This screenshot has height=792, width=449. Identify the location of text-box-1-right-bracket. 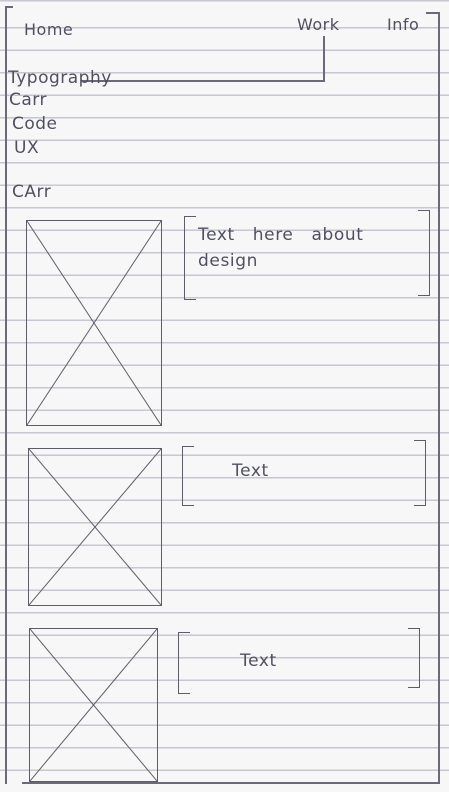
(424, 253).